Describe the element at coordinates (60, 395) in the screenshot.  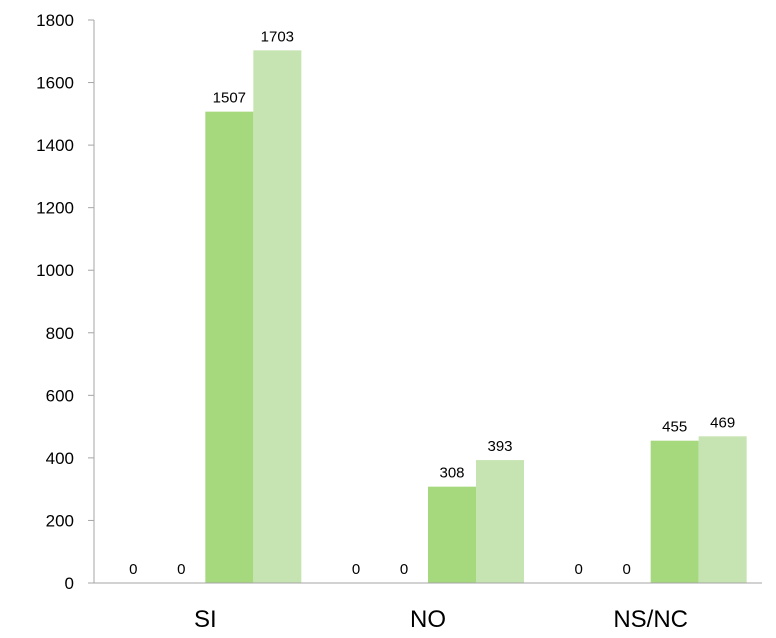
I see `y-tick-label: 600` at that location.